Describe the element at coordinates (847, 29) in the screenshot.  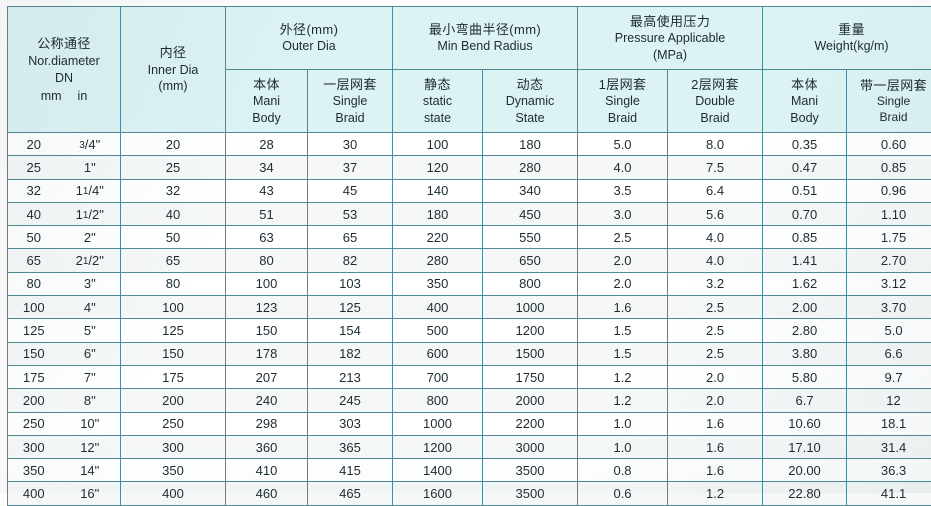
I see `header-weight-cn: 重量` at that location.